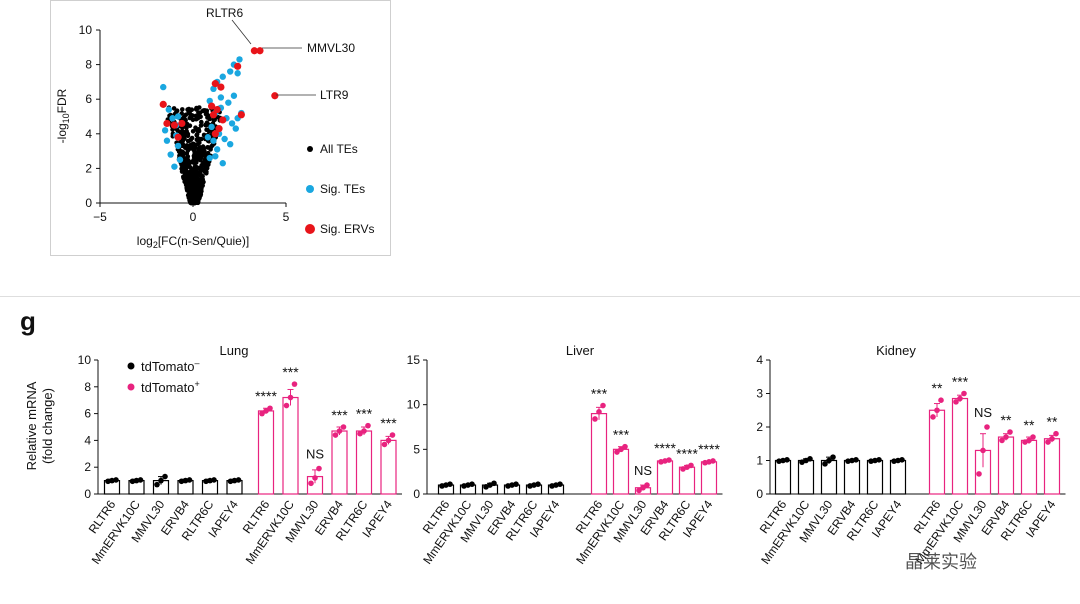  What do you see at coordinates (31, 425) in the screenshot?
I see `y-axis-label: Relative mRNA` at bounding box center [31, 425].